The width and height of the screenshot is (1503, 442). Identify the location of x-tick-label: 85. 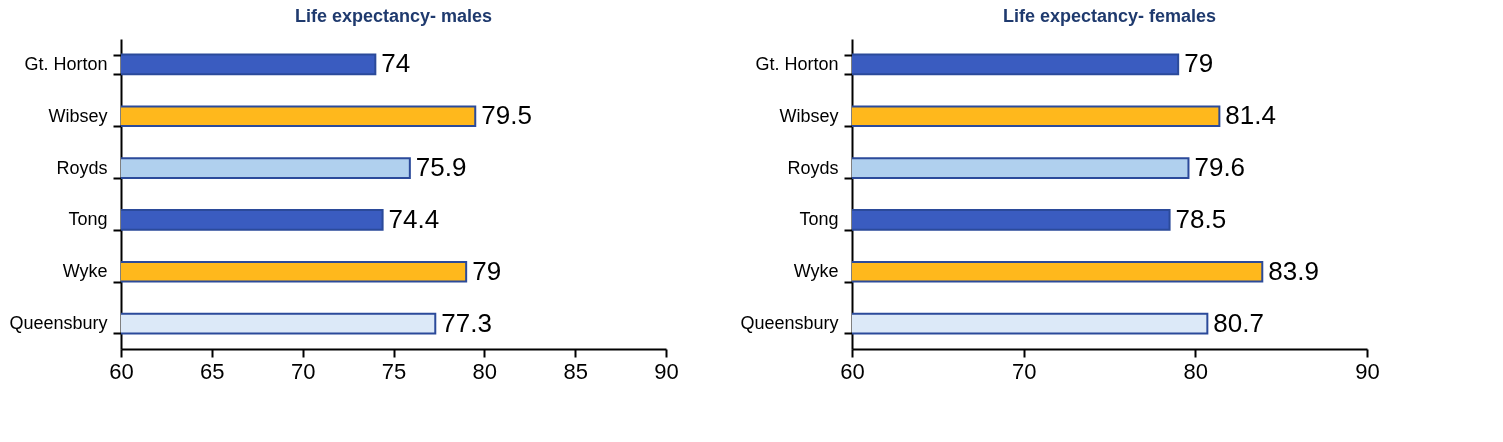
(575, 371).